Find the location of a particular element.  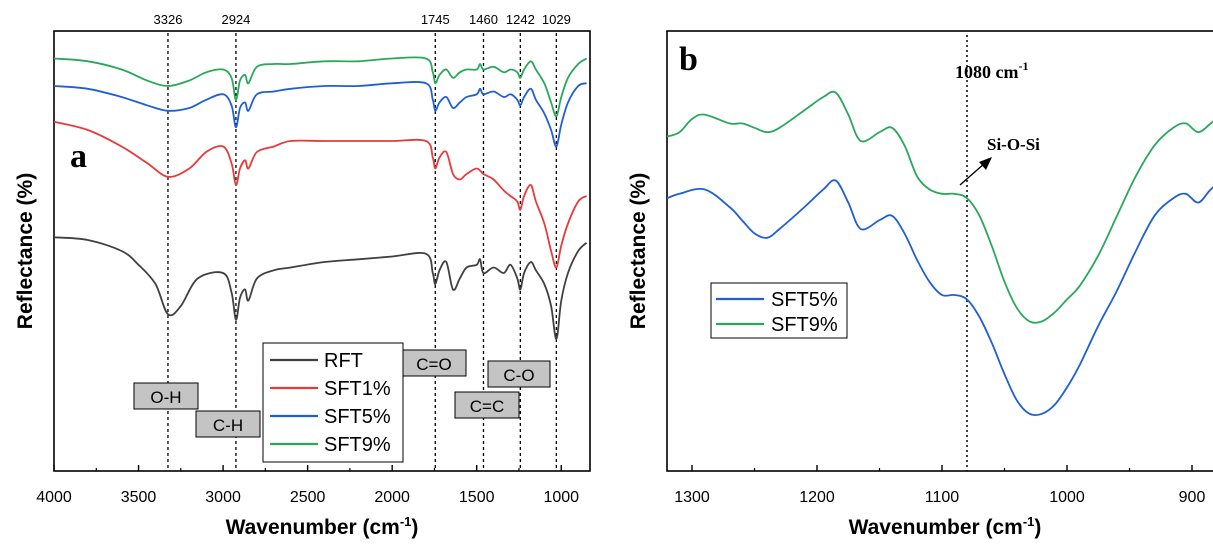

panel-b-y-axis-label: Reflectance (%) is located at coordinates (638, 251).